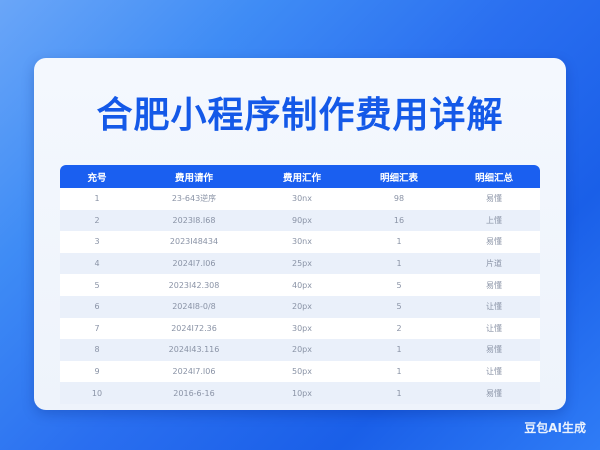 The image size is (600, 450). I want to click on table-cell: 2016-6-16, so click(194, 393).